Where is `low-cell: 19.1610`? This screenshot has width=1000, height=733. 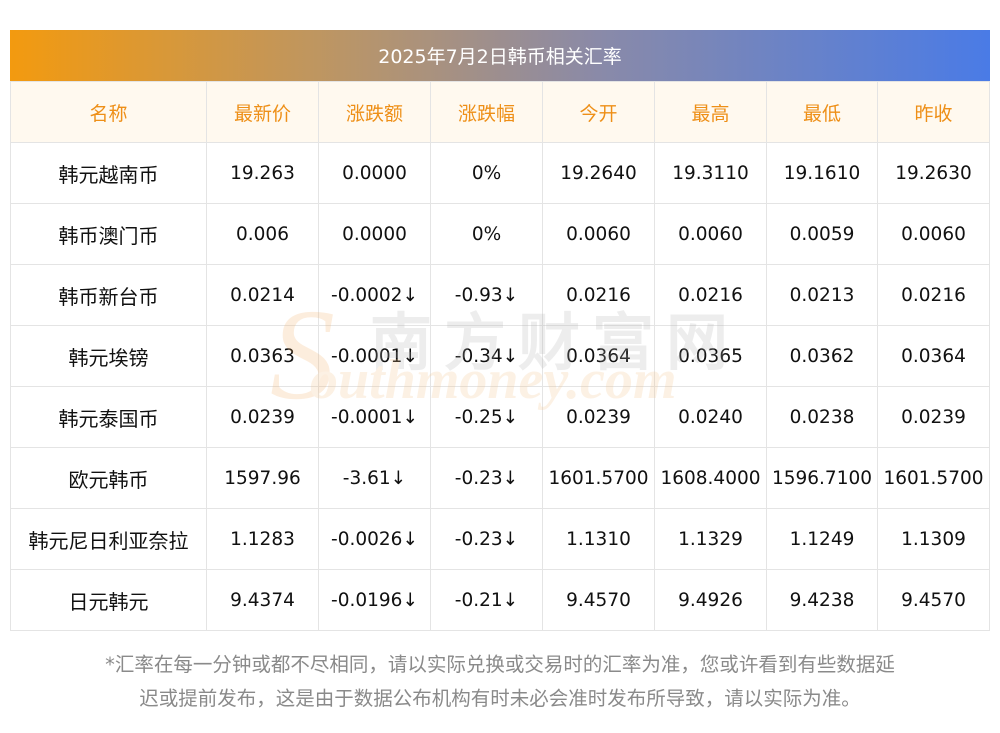
low-cell: 19.1610 is located at coordinates (822, 173).